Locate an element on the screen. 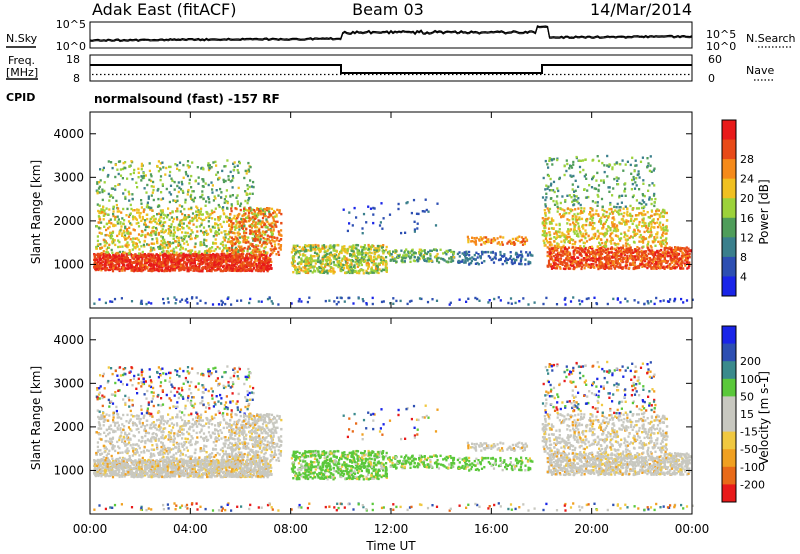  freq-scale-bottom: 8 is located at coordinates (76, 78).